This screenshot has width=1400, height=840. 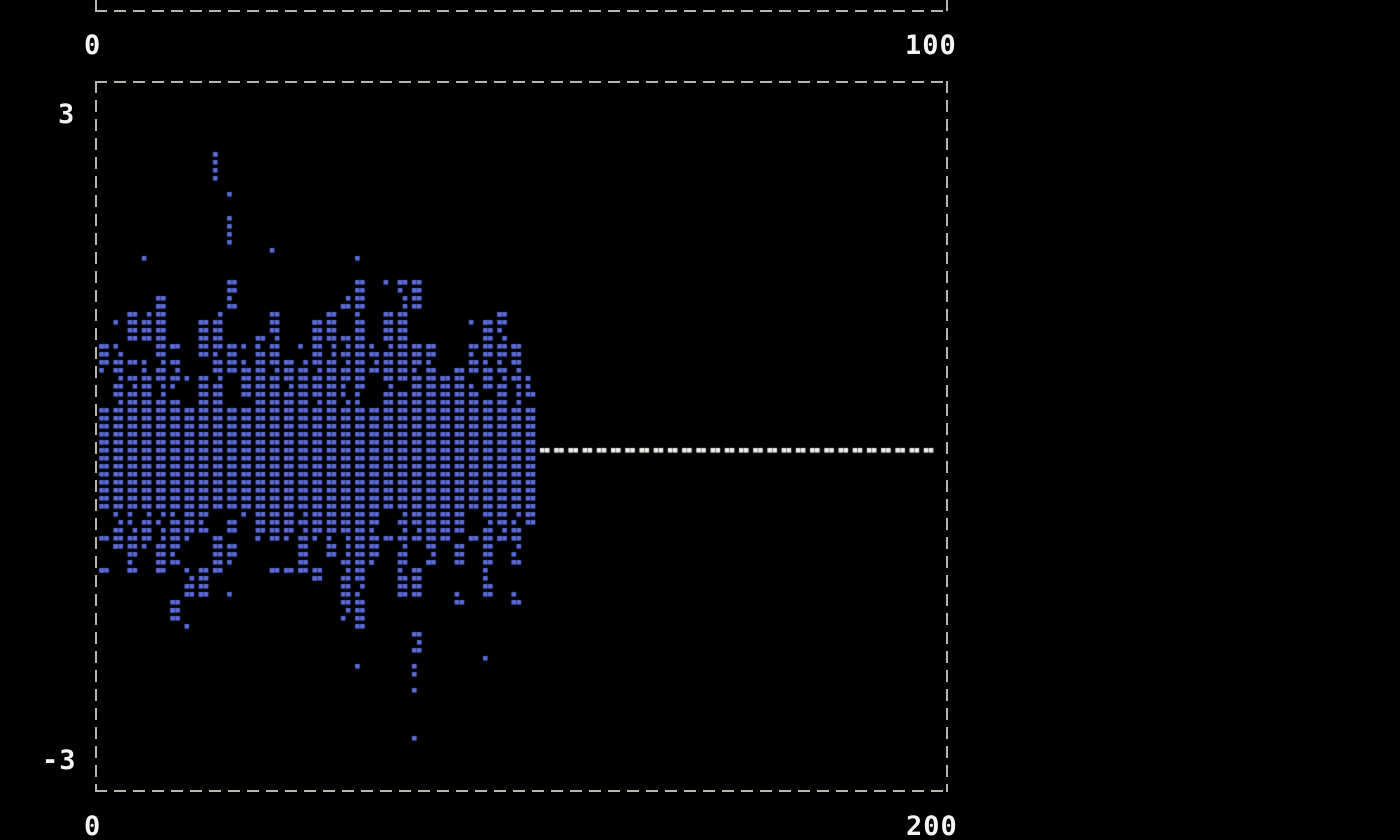 What do you see at coordinates (96, 436) in the screenshot?
I see `main-chart-left-border` at bounding box center [96, 436].